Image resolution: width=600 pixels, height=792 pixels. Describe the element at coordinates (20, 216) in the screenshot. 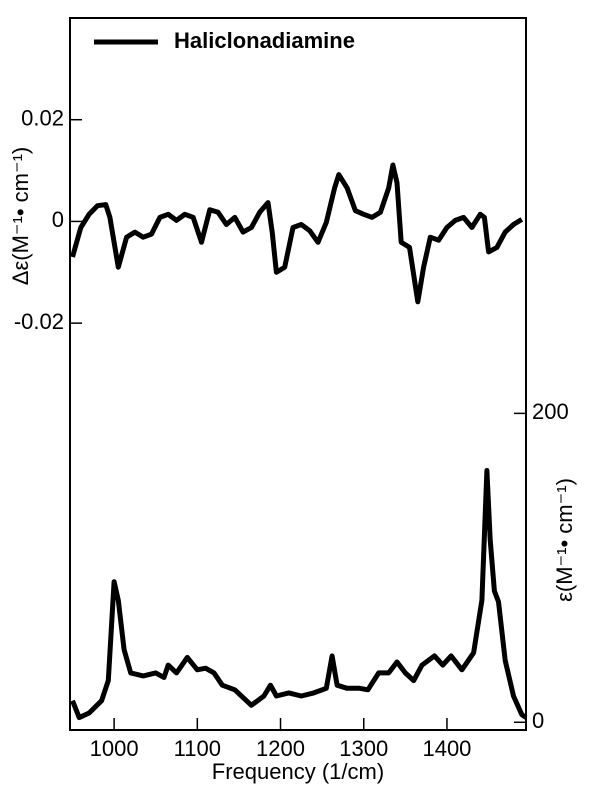

I see `y-axis-label: Δε(M⁻¹• cm⁻¹)` at that location.